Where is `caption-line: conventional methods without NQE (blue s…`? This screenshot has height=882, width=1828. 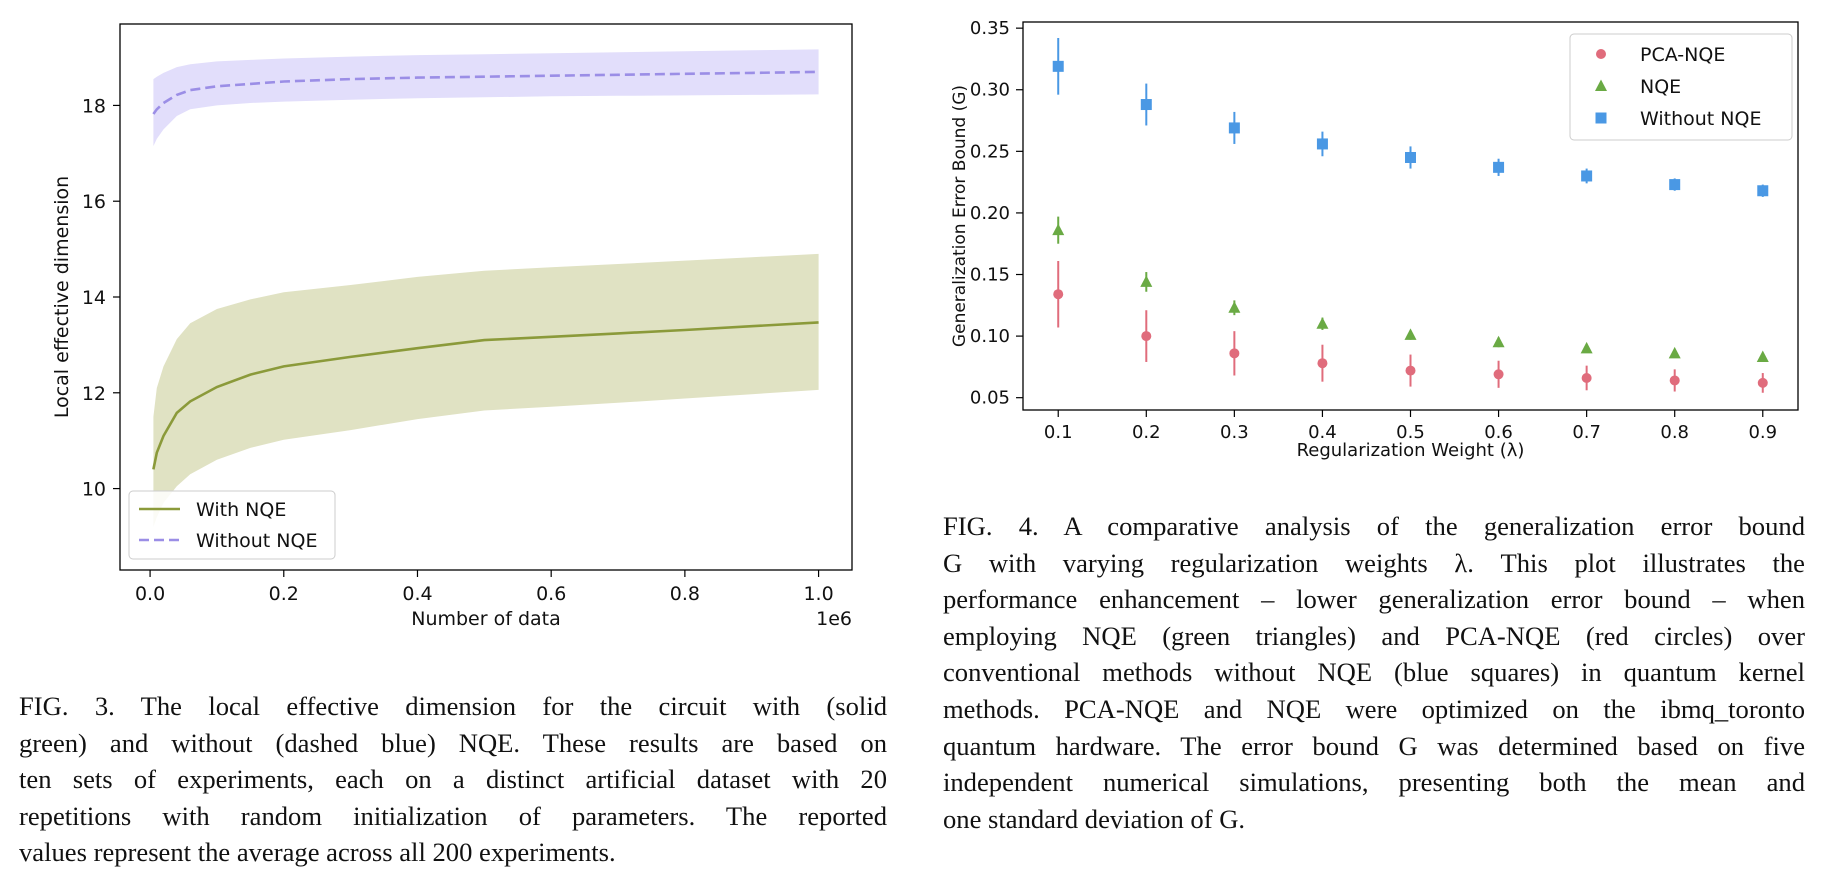 caption-line: conventional methods without NQE (blue s… is located at coordinates (1374, 672).